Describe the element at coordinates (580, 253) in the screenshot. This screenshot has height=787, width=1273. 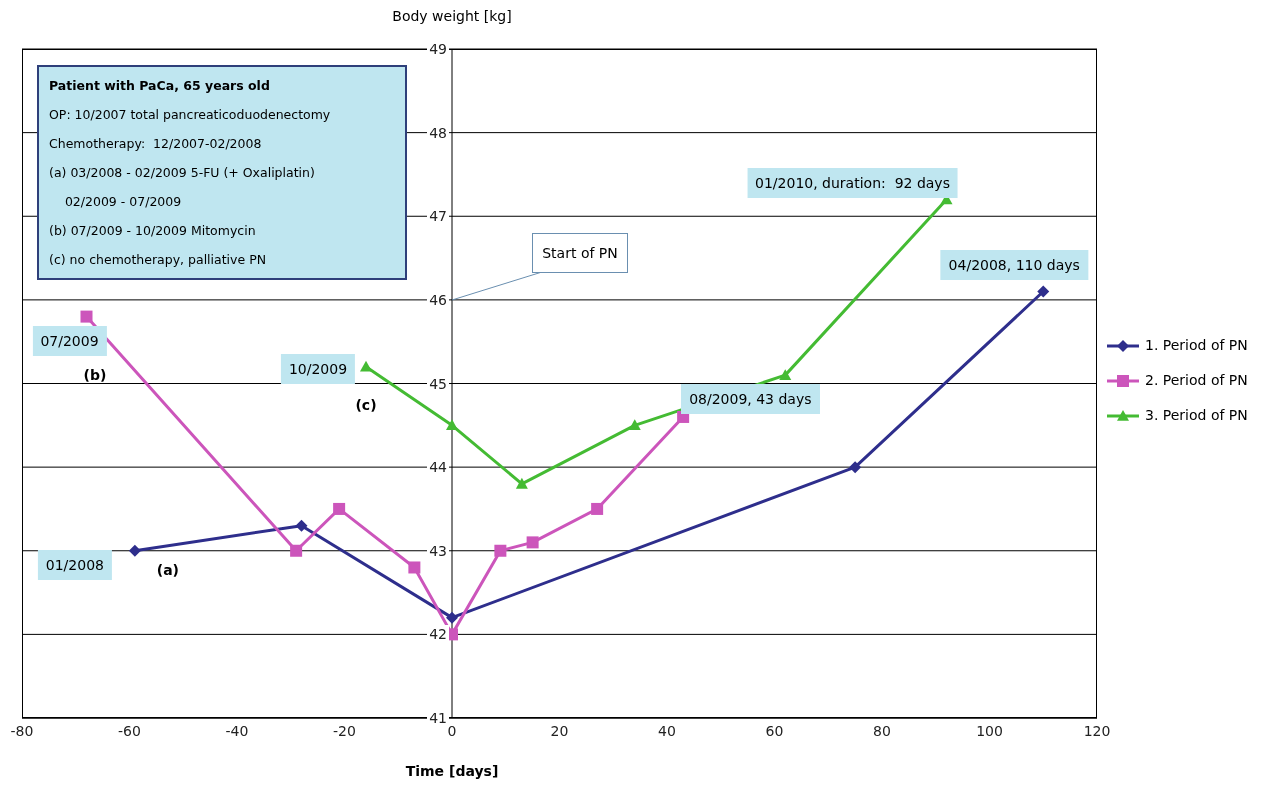
I see `annotation: Start of PN` at that location.